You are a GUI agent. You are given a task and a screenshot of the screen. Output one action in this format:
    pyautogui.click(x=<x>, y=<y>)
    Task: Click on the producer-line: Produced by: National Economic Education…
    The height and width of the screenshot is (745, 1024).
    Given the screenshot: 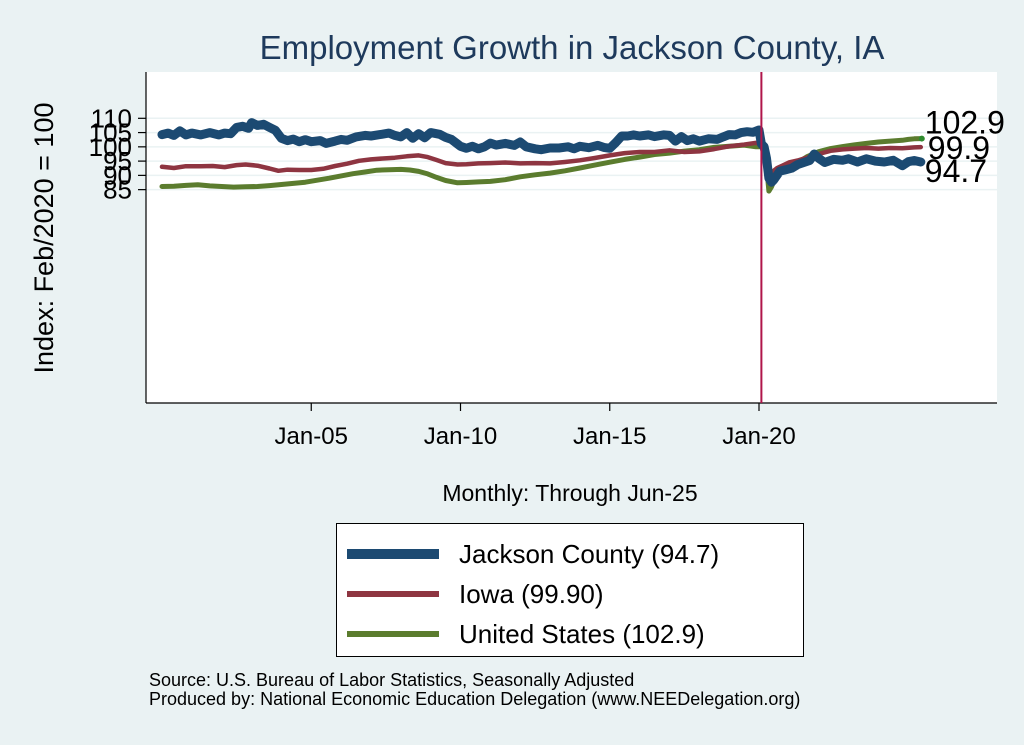 What is the action you would take?
    pyautogui.click(x=475, y=699)
    